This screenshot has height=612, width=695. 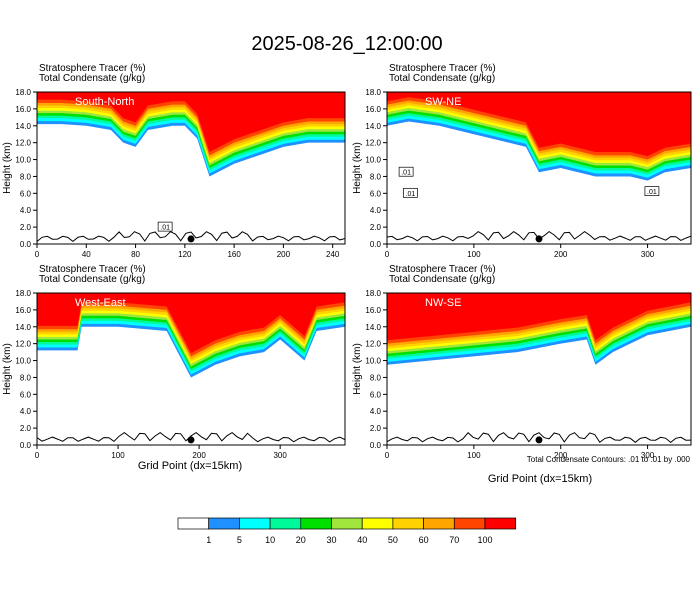 What do you see at coordinates (333, 254) in the screenshot?
I see `x-tick-label: 240` at bounding box center [333, 254].